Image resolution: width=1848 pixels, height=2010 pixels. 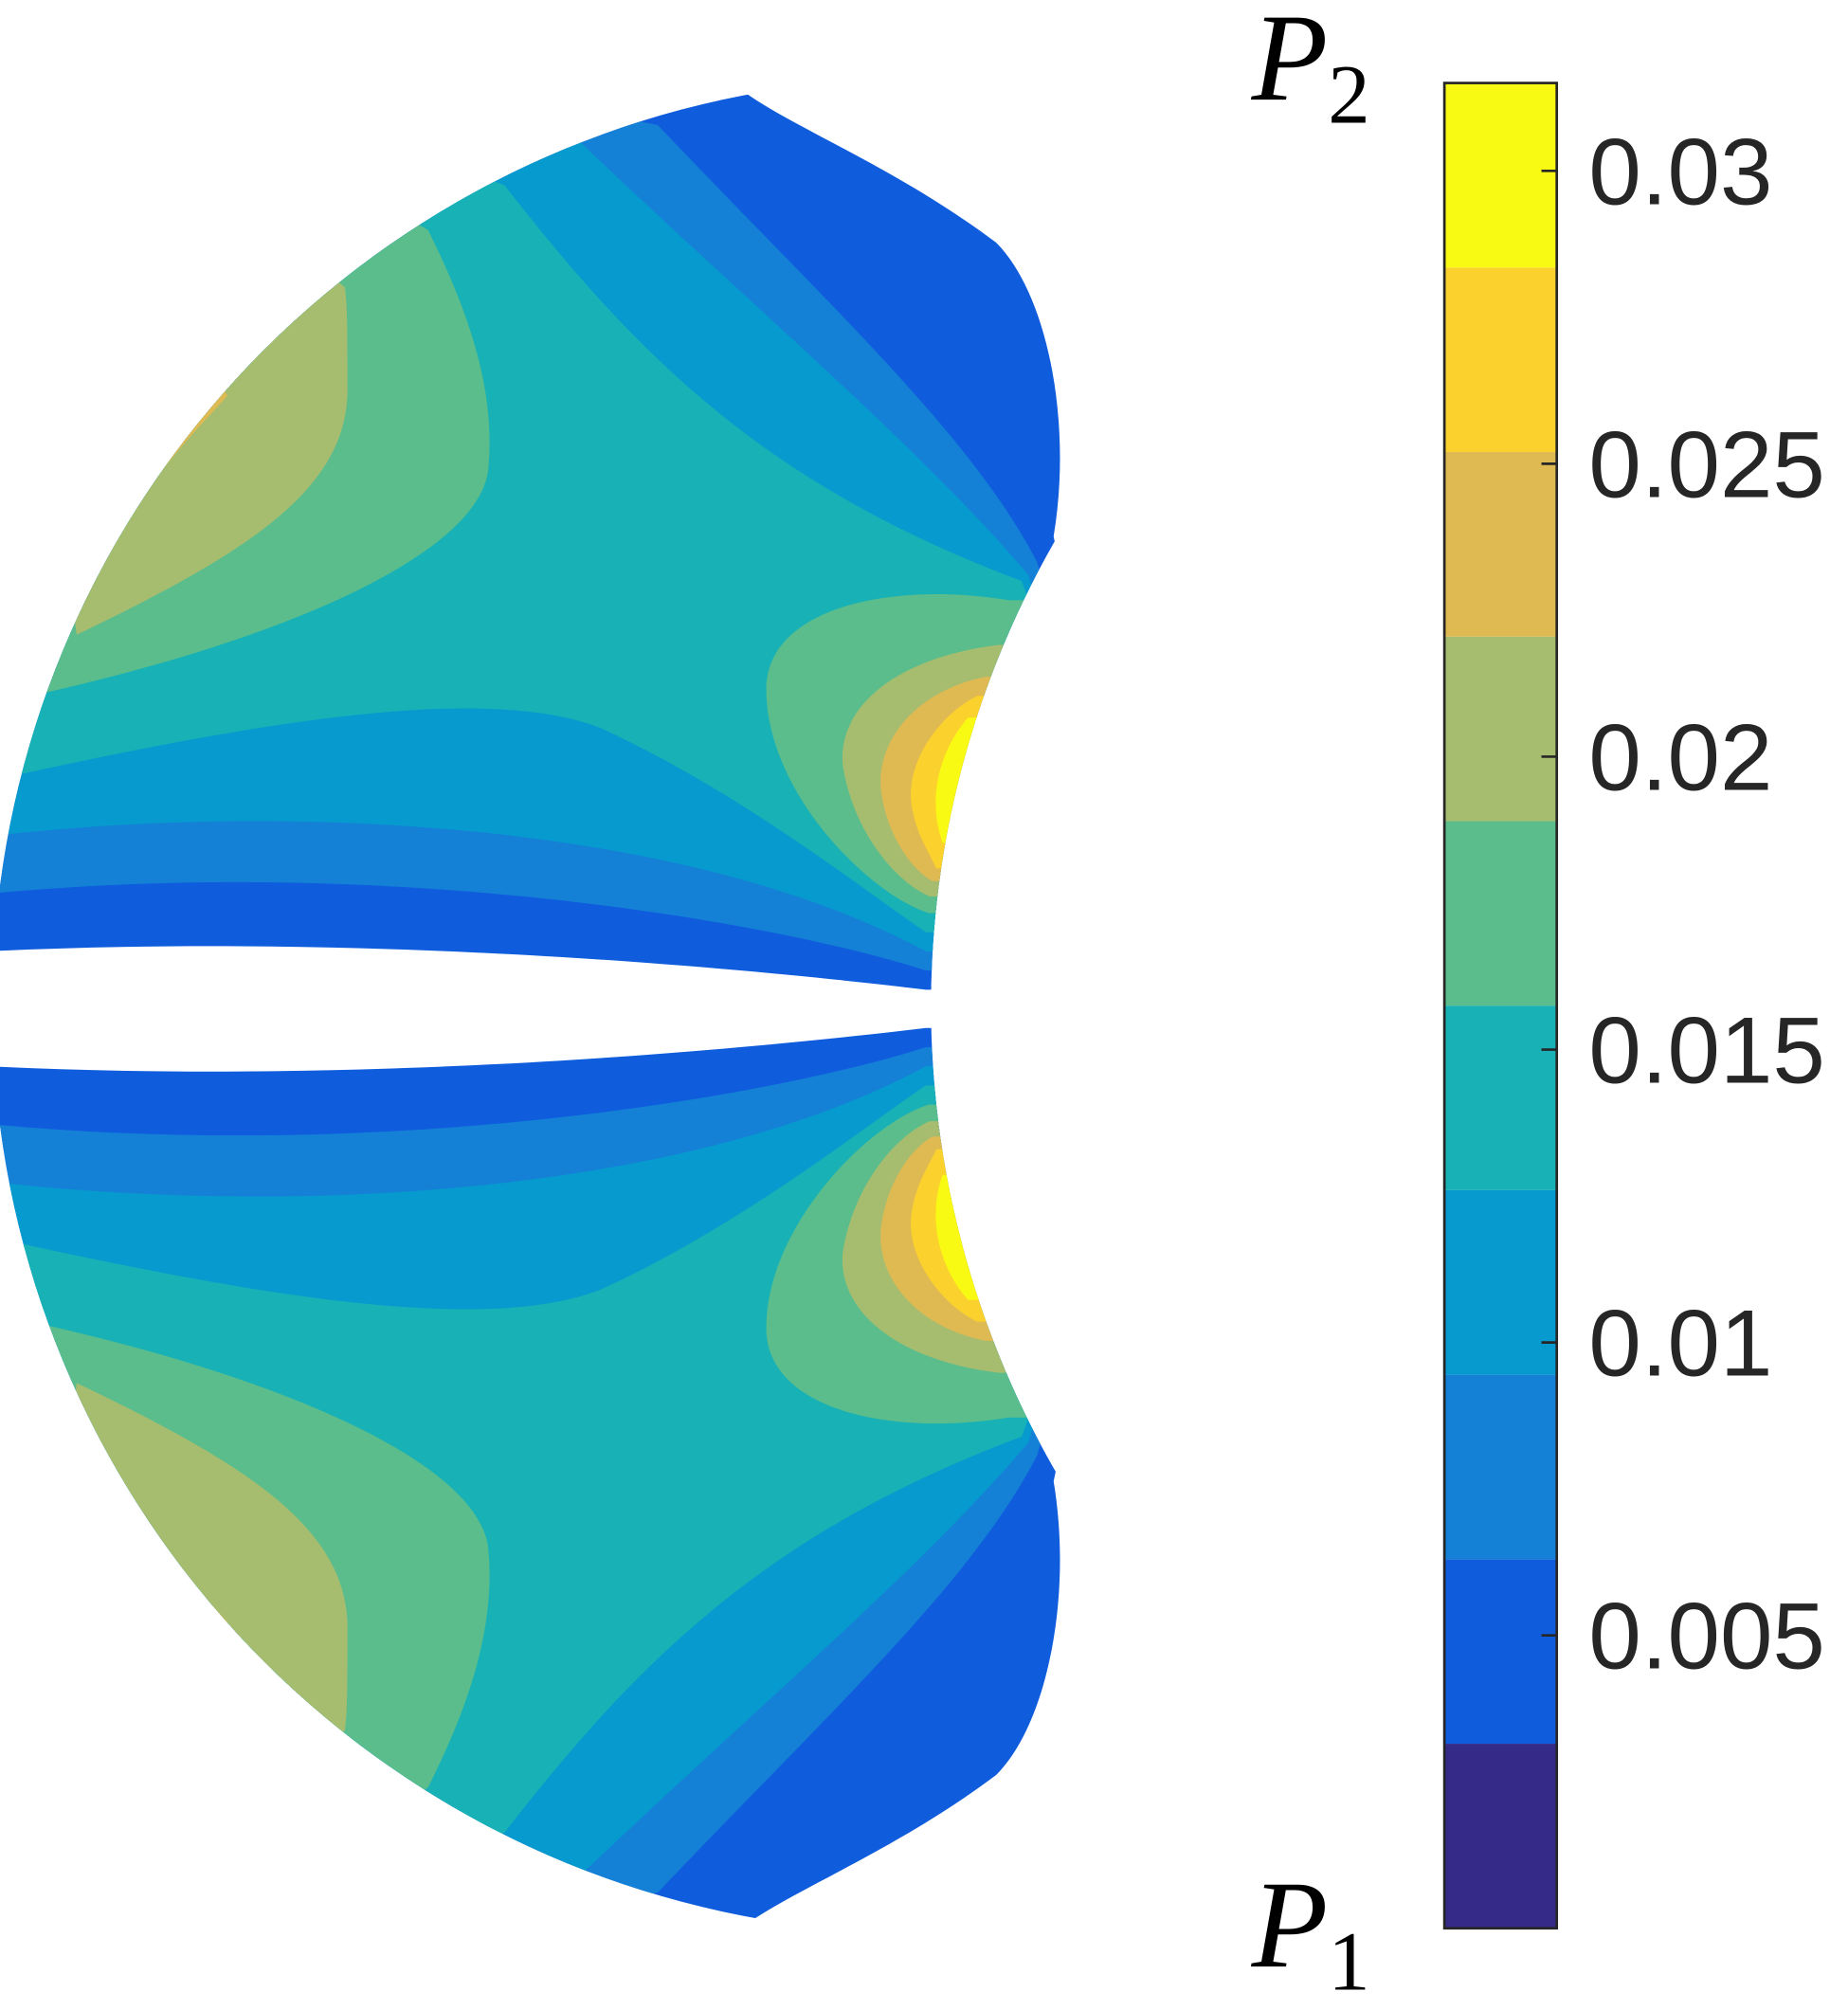 I want to click on contour-band, so click(x=1042, y=1008).